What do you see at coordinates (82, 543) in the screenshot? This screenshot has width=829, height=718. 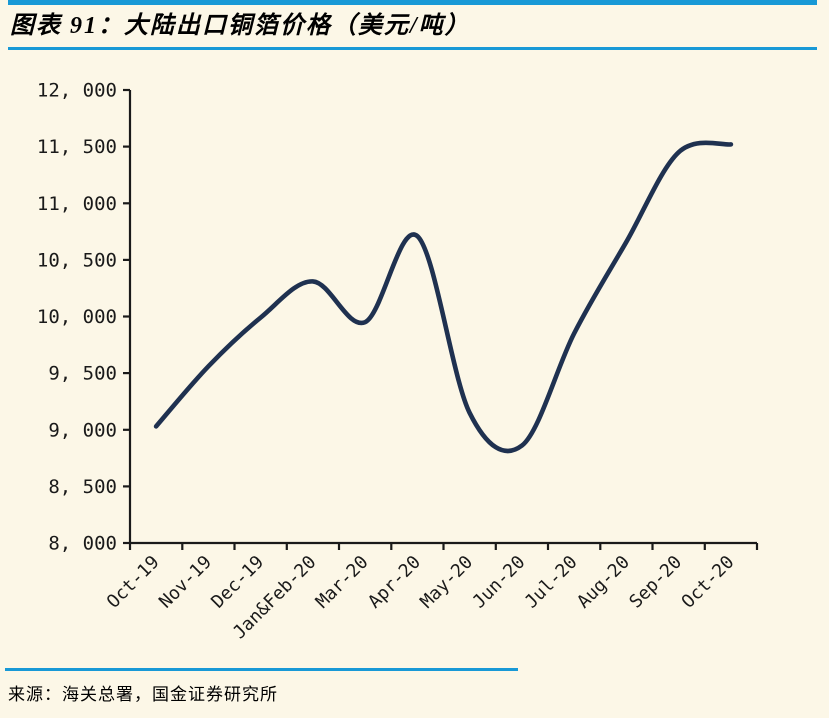 I see `y-axis-tick-label: 8, 000` at bounding box center [82, 543].